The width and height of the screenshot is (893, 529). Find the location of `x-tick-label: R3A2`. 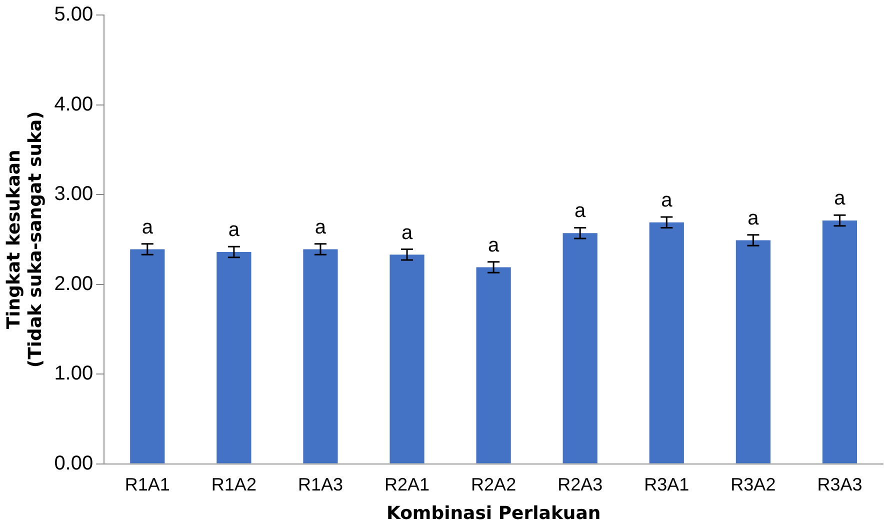

x-tick-label: R3A2 is located at coordinates (753, 484).